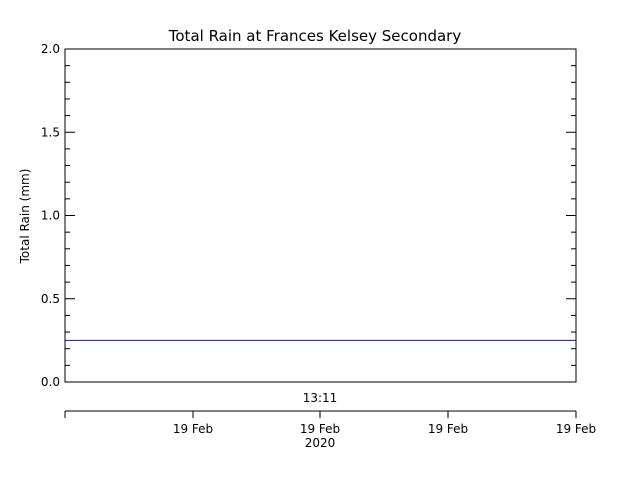 Image resolution: width=640 pixels, height=480 pixels. Describe the element at coordinates (315, 36) in the screenshot. I see `chart-title: Total Rain at Frances Kelsey Secondary` at that location.